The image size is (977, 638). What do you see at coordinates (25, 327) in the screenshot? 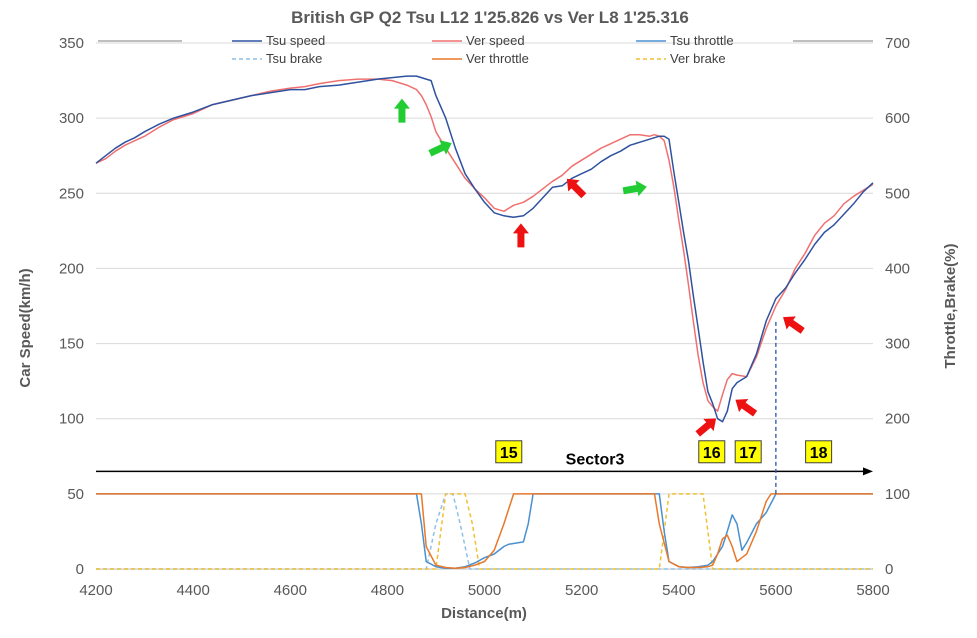
I see `y-axis-left-label: Car Speed(km/h)` at bounding box center [25, 327].